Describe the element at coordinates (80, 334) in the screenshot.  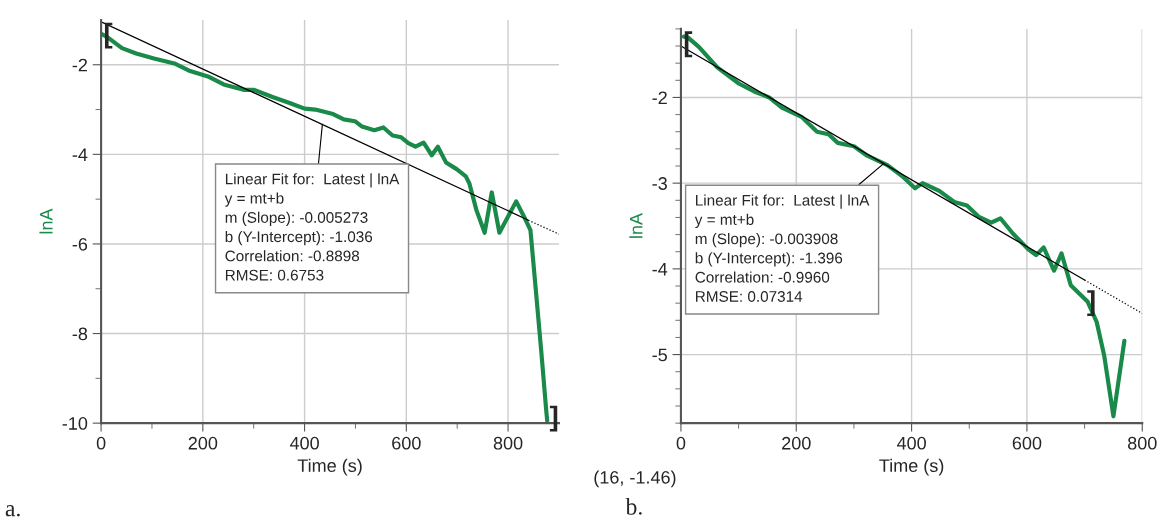
I see `y-tick-label: -8` at that location.